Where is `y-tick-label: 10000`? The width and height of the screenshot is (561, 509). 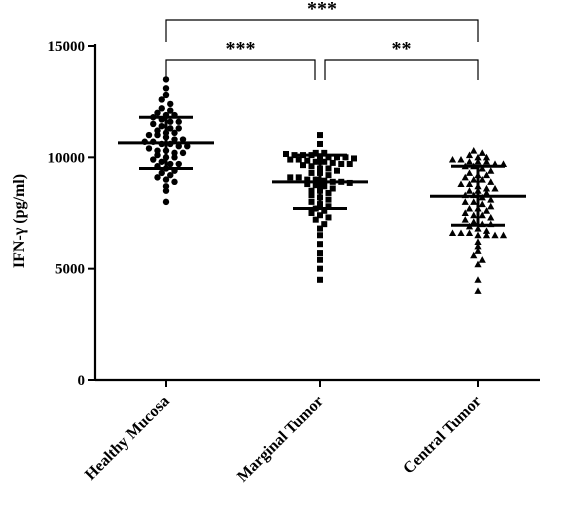
y-tick-label: 10000 is located at coordinates (67, 158).